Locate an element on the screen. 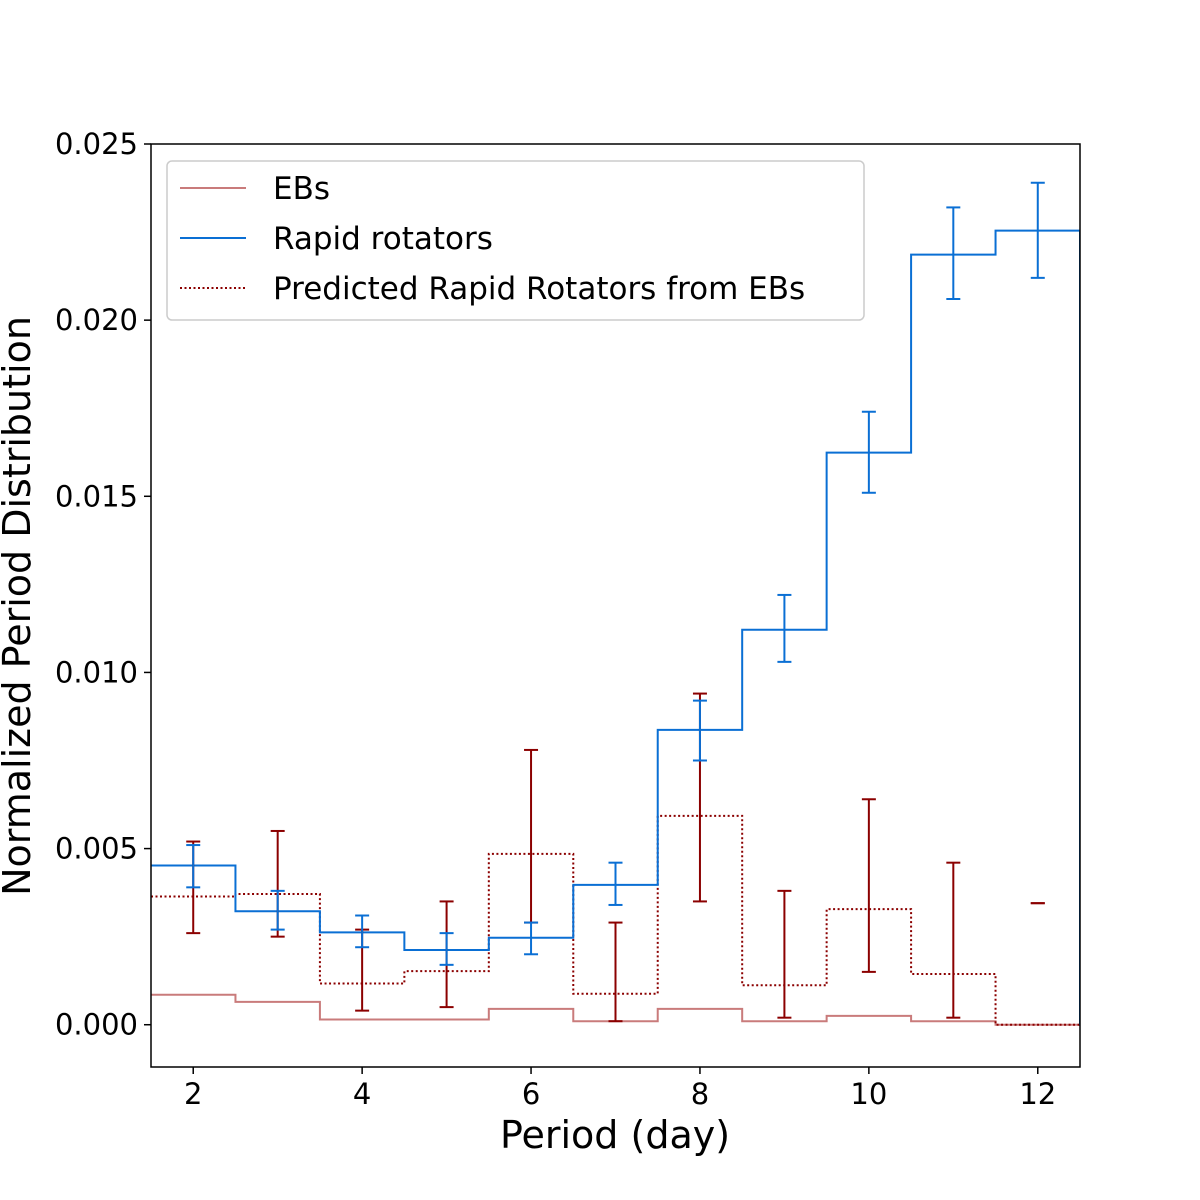  y-tick-label-1: 0.005 is located at coordinates (96, 849).